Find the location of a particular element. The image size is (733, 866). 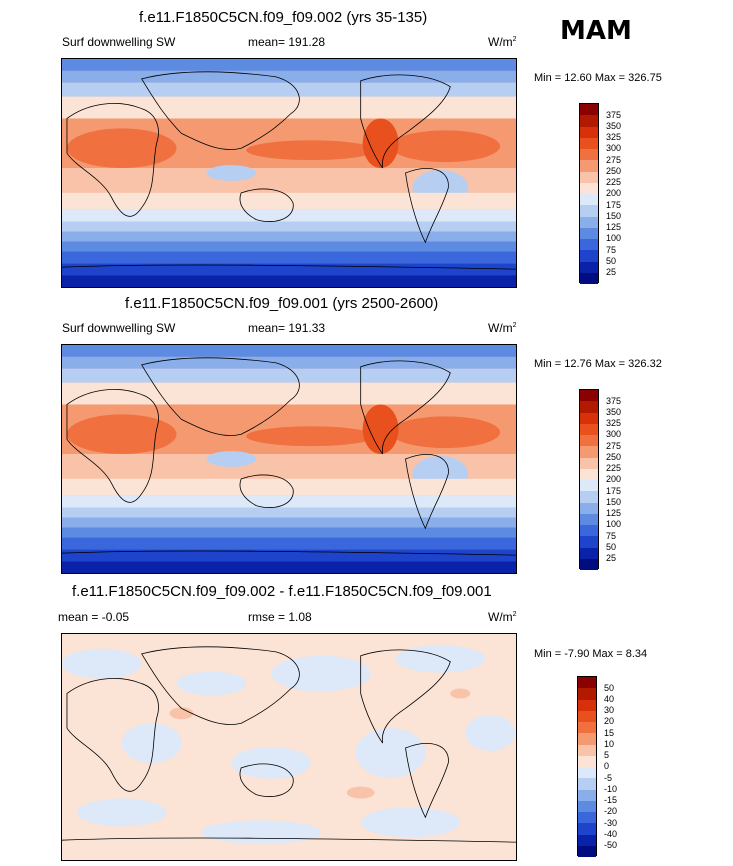

panel-1-mean: mean= 191.28 is located at coordinates (287, 42).